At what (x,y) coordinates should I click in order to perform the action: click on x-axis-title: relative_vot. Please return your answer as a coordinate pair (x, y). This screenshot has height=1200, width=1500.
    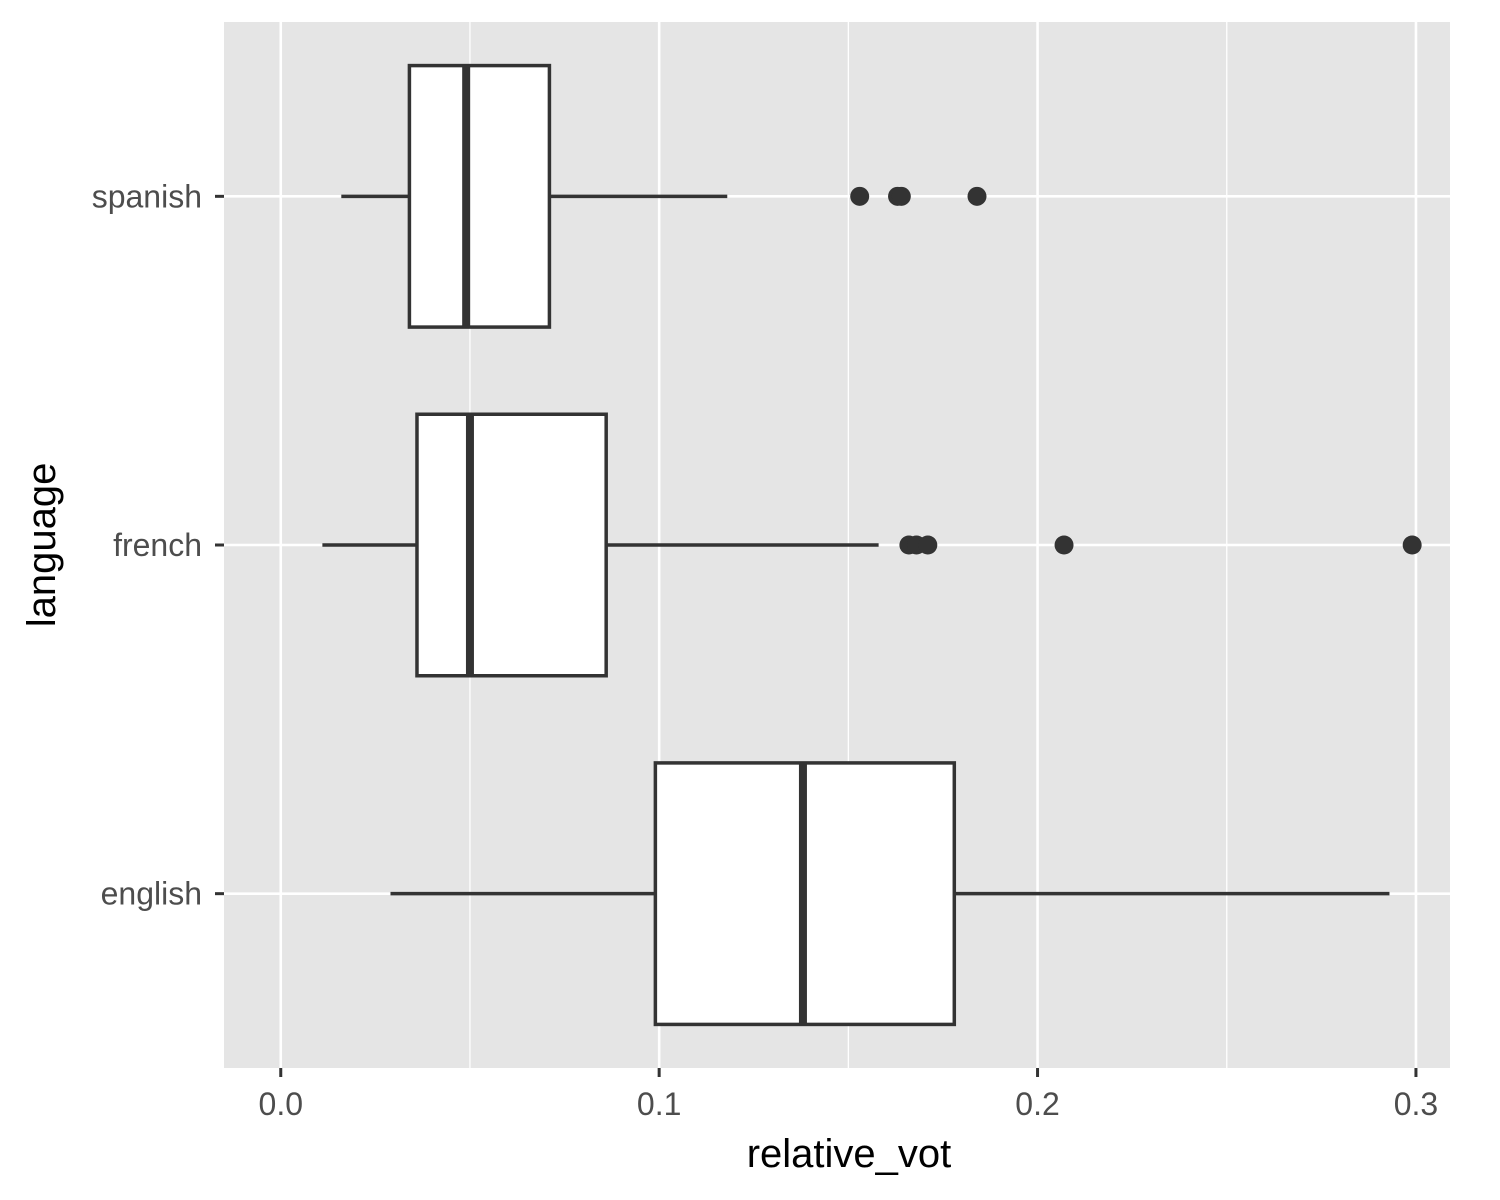
    Looking at the image, I should click on (849, 1154).